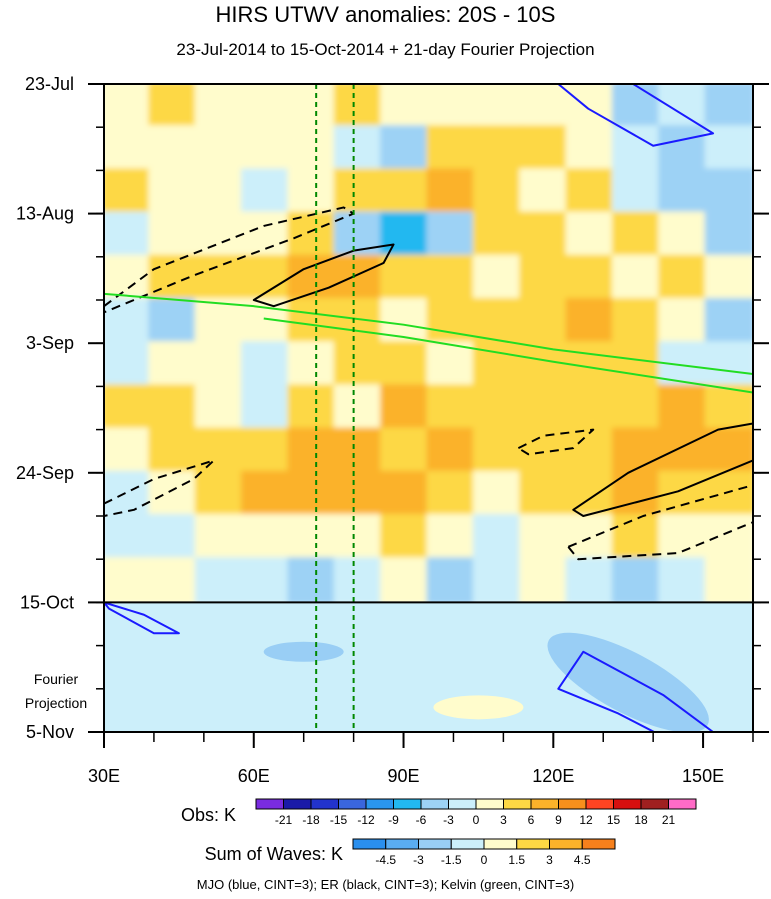 This screenshot has height=899, width=771. What do you see at coordinates (421, 820) in the screenshot?
I see `obs-colorbar-tick-label: -6` at bounding box center [421, 820].